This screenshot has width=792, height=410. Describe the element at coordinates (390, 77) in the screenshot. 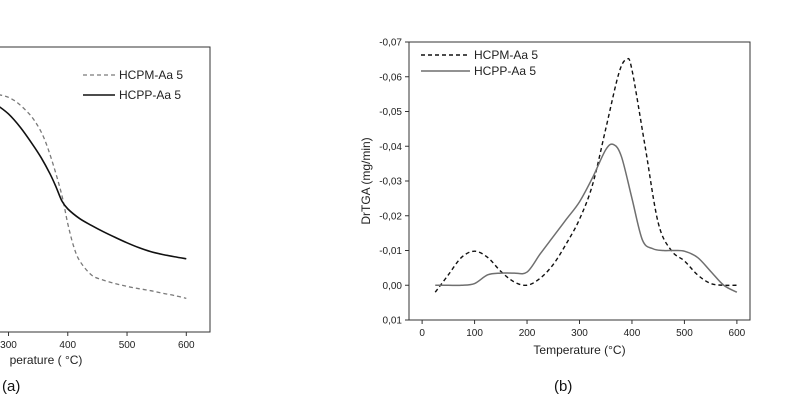

I see `y-tick-label-b: -0,06` at that location.